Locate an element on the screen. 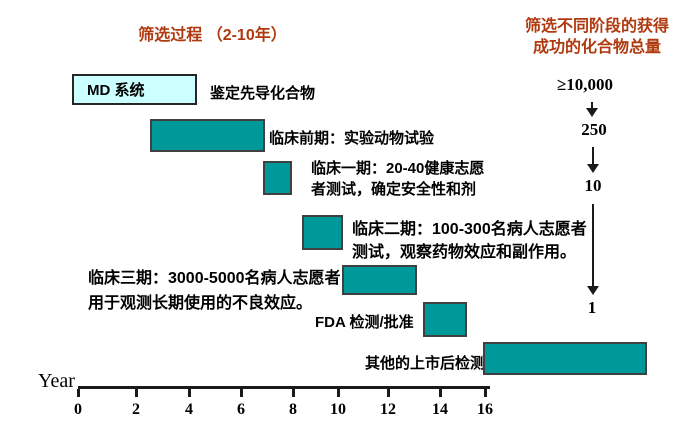 This screenshot has width=698, height=439. axis-tick-label: 4 is located at coordinates (189, 409).